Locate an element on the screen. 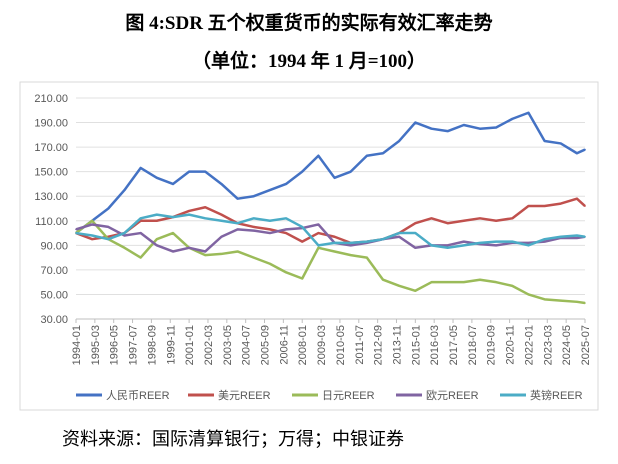 Image resolution: width=618 pixels, height=464 pixels. y-tick-label: 170.00 is located at coordinates (51, 148).